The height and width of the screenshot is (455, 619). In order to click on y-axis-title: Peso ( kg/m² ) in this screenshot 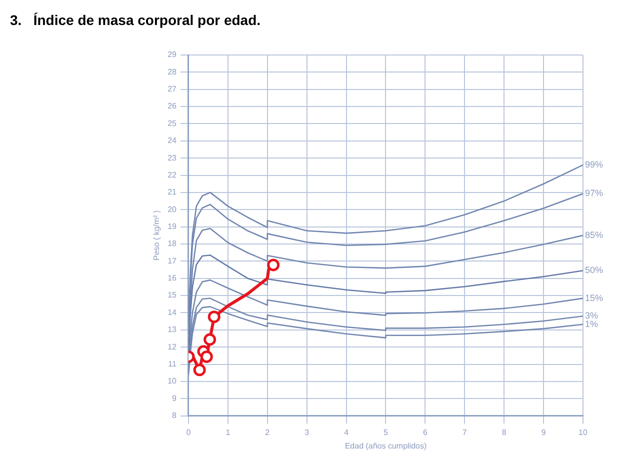, I will do `click(157, 235)`.